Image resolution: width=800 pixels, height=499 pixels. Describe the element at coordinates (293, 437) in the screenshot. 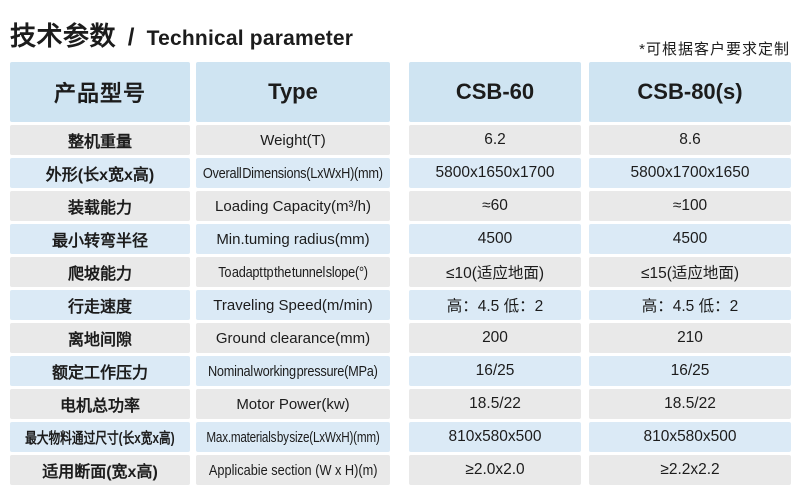

I see `row-label-en: Max.materials by size(LxWxH)(mm)` at that location.